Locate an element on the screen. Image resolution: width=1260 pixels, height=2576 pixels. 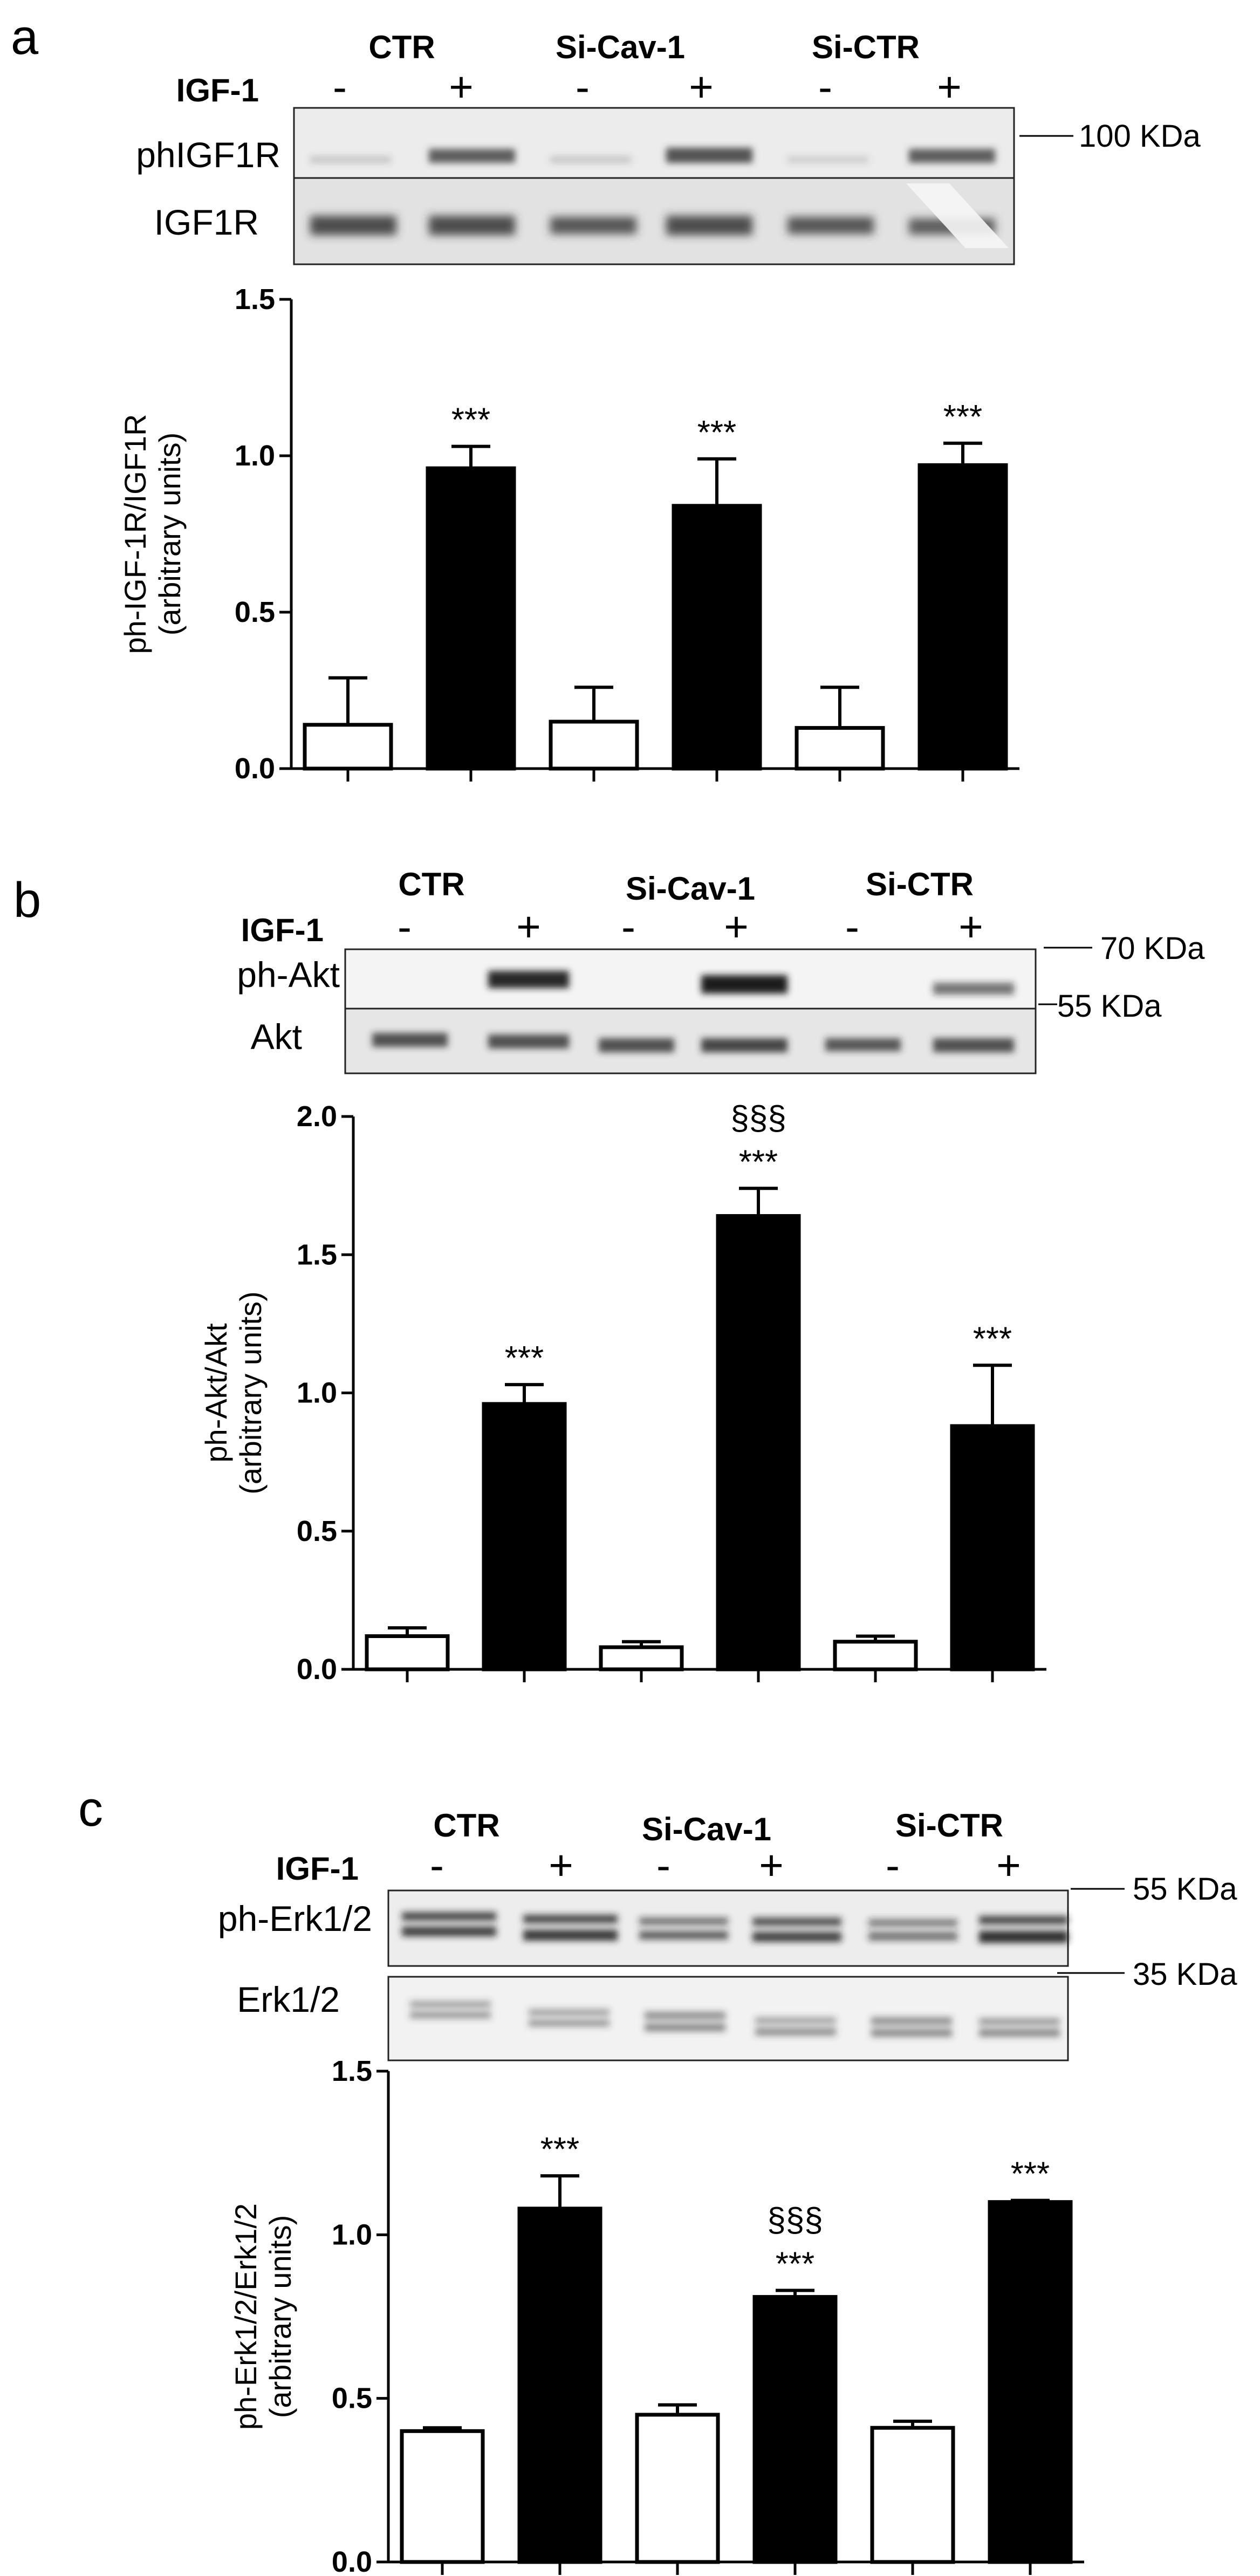
blot-label-erk: Erk1/2 is located at coordinates (289, 1999).